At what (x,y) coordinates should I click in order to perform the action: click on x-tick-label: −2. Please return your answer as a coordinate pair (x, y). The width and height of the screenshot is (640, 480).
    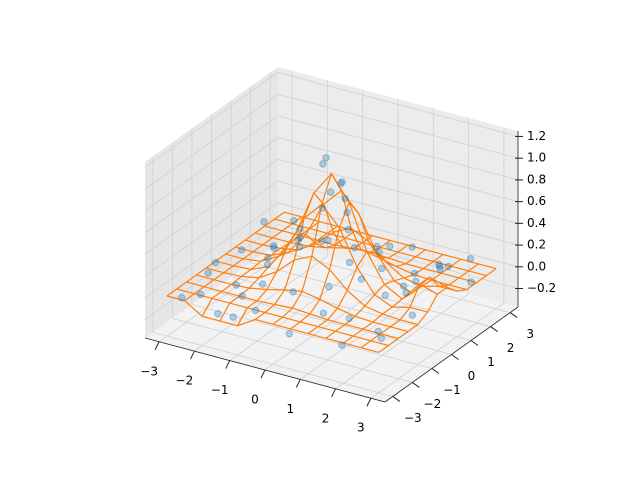
    Looking at the image, I should click on (185, 381).